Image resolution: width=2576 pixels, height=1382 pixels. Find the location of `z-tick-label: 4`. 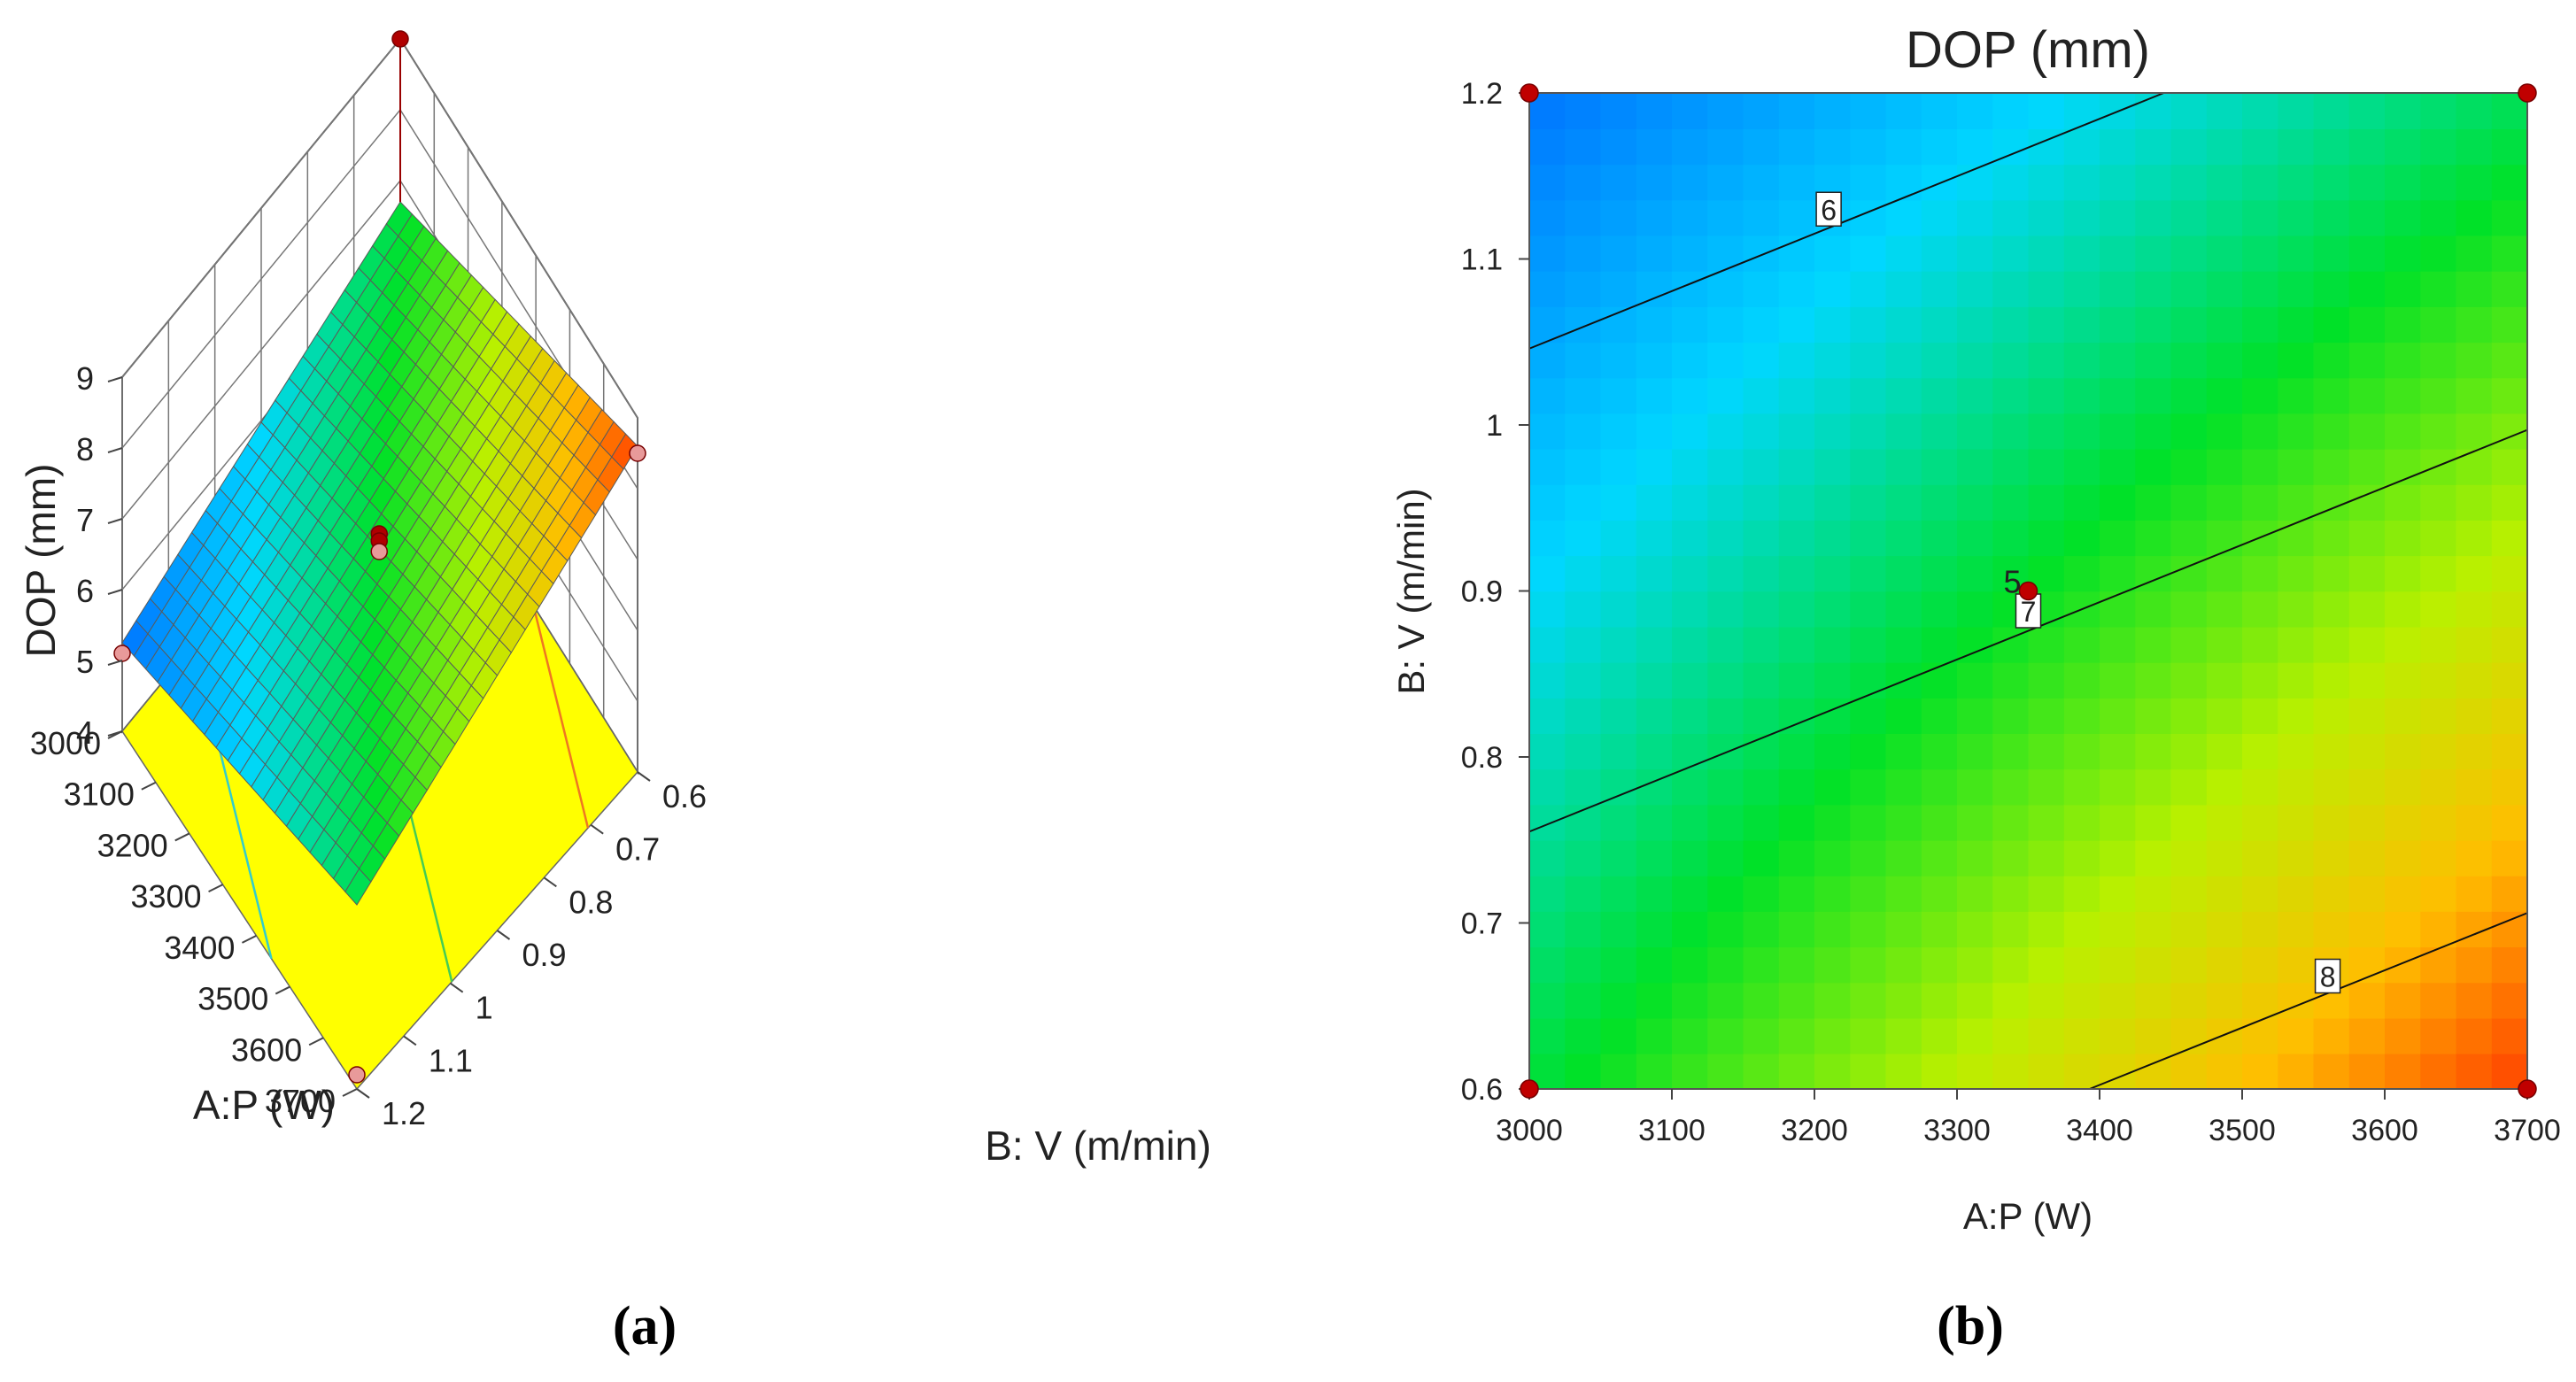

z-tick-label: 4 is located at coordinates (85, 732).